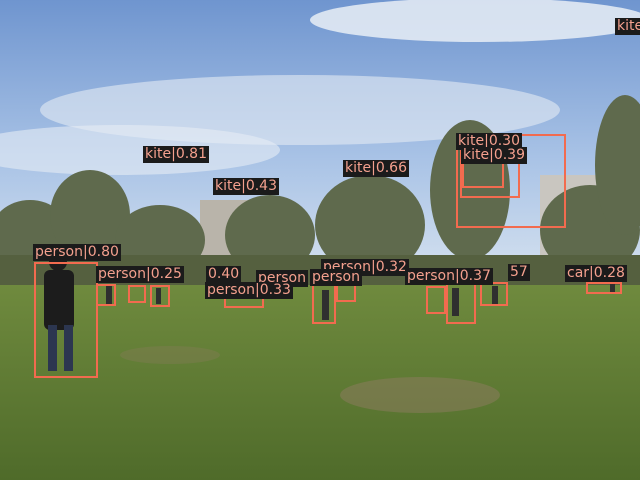 The image size is (640, 480). I want to click on detection-label: person|0.80, so click(77, 252).